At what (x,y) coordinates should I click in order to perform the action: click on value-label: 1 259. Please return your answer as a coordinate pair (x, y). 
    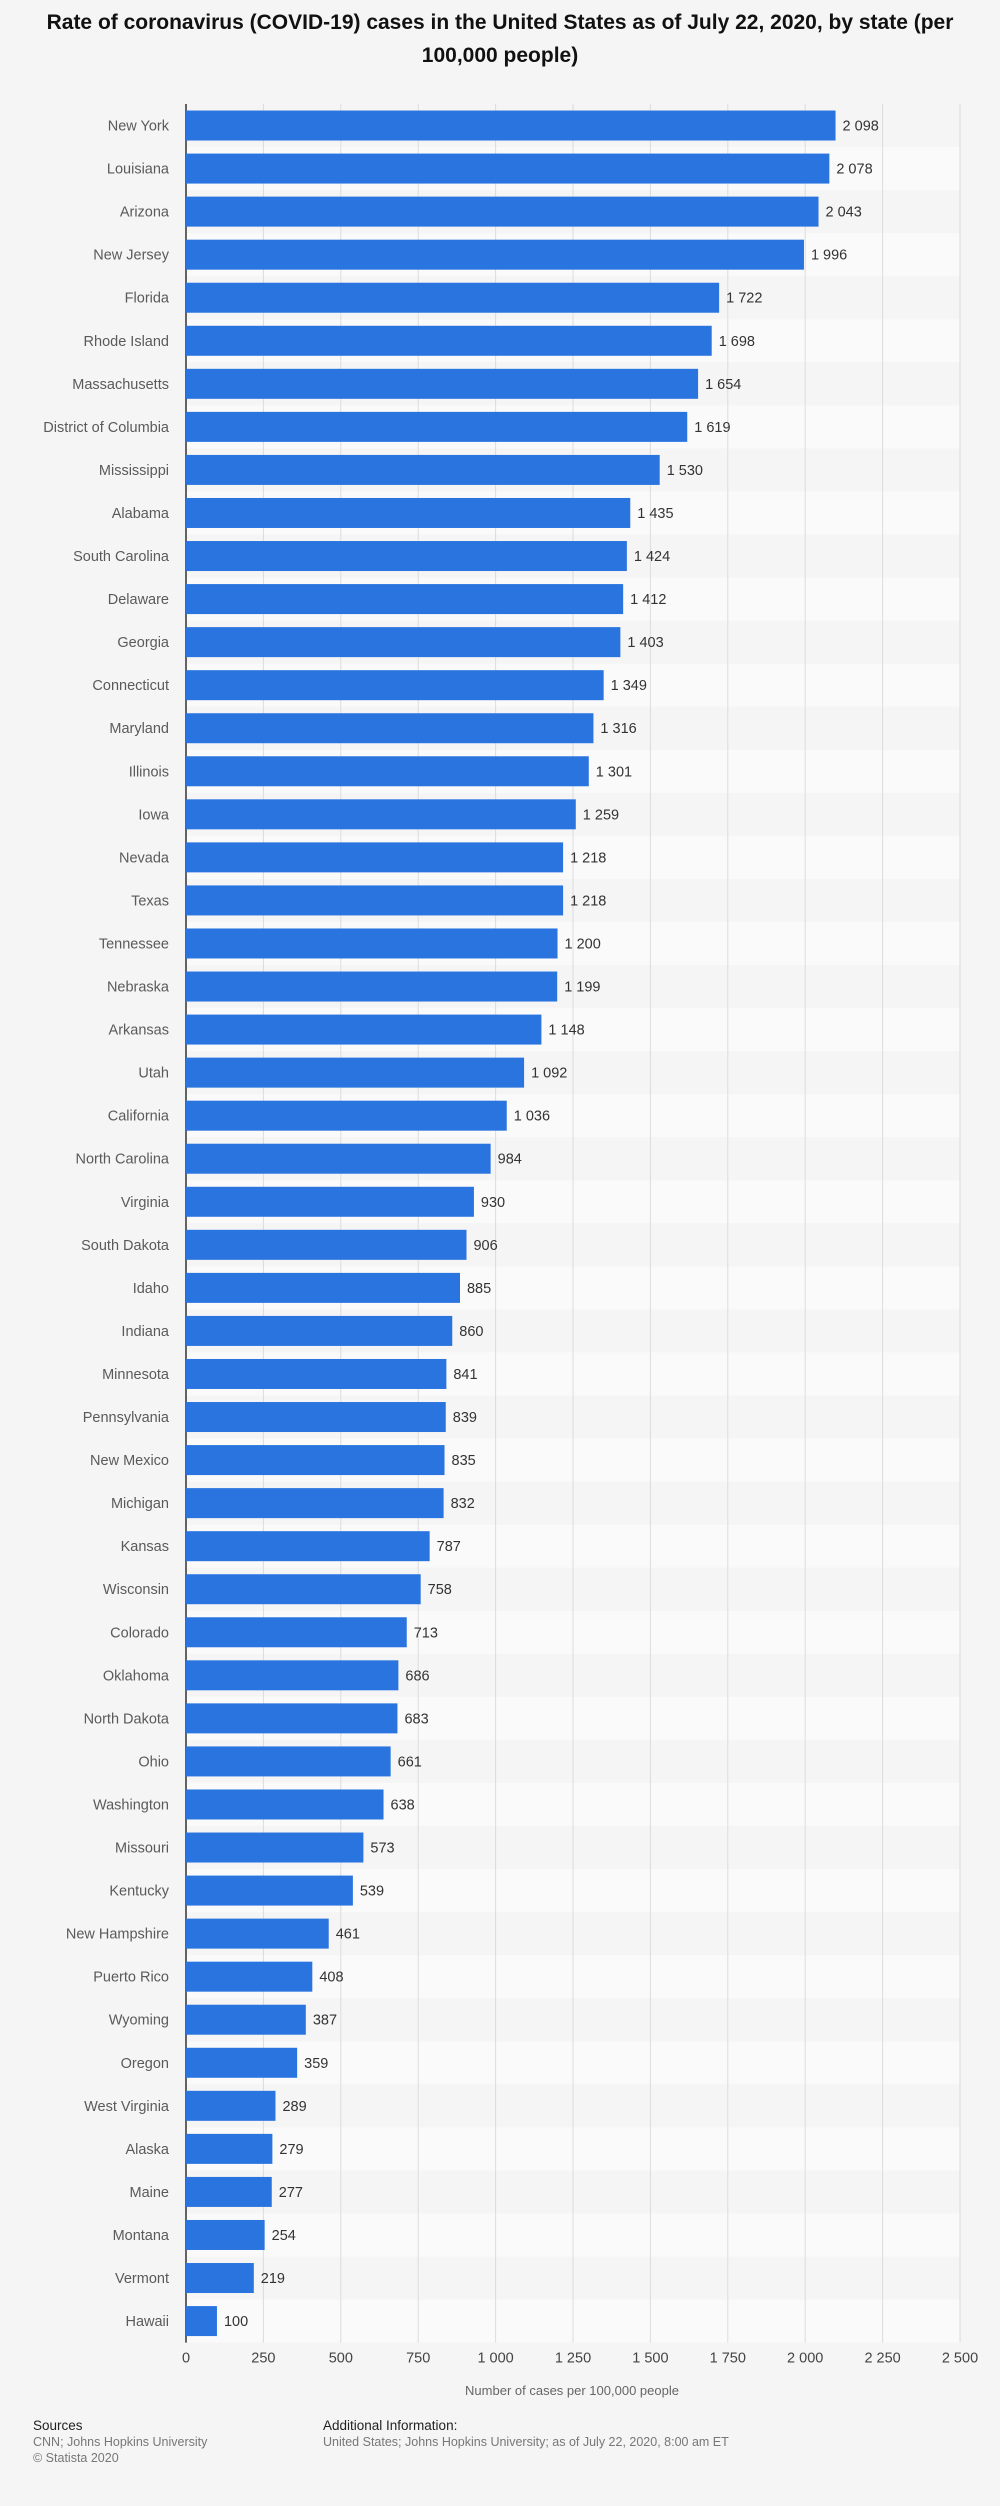
    Looking at the image, I should click on (601, 815).